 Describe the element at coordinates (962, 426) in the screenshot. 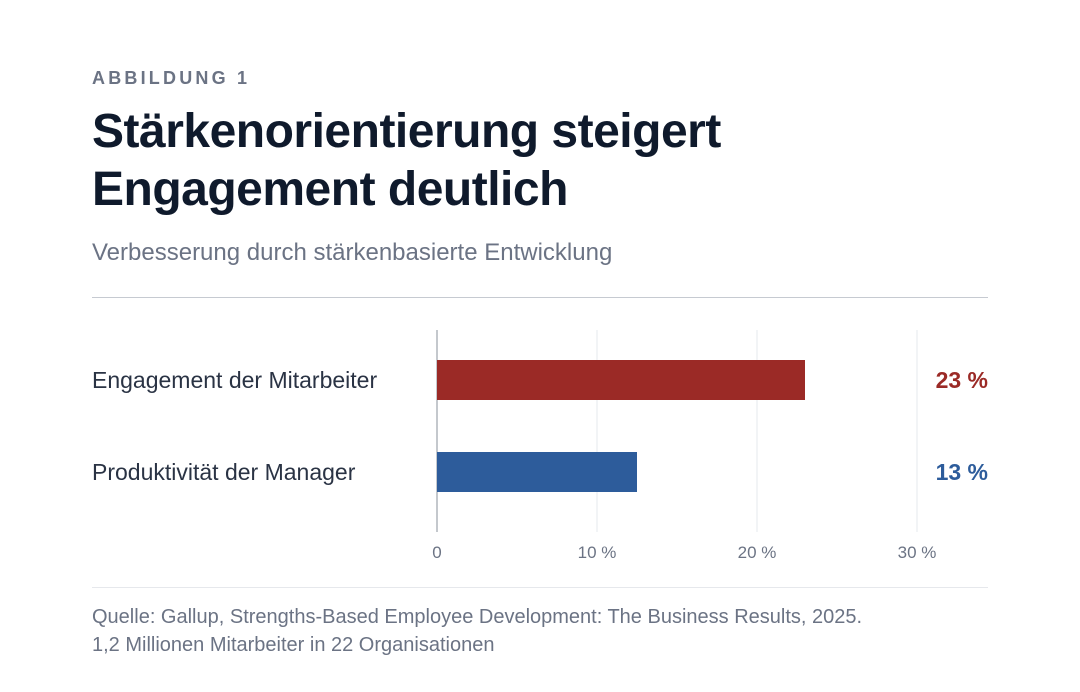

I see `value-labels: 23 % 13 %` at that location.